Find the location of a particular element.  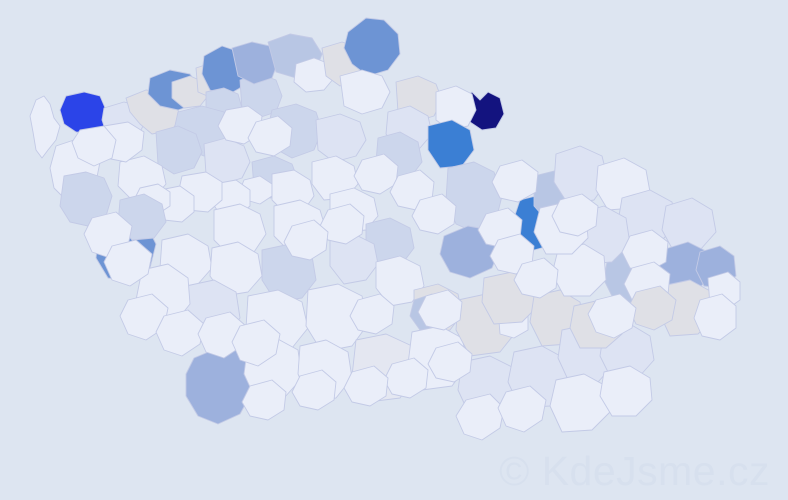

district-rychnov is located at coordinates (456, 108).